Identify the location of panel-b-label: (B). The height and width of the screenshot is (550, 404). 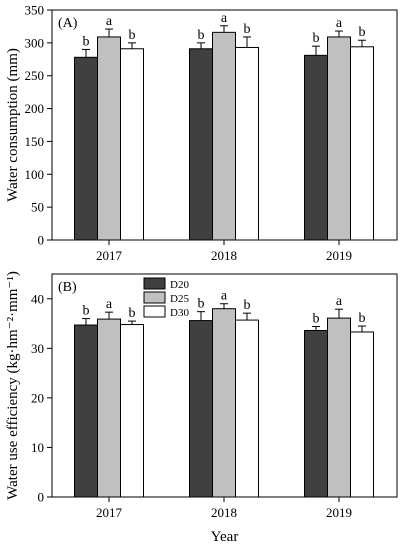
(67, 287).